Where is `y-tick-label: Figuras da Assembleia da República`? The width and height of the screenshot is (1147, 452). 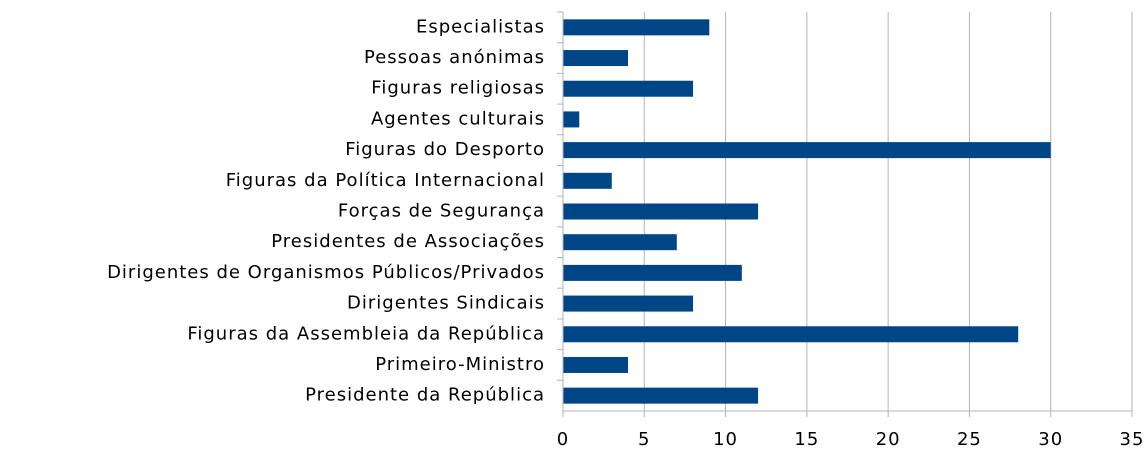 y-tick-label: Figuras da Assembleia da República is located at coordinates (366, 333).